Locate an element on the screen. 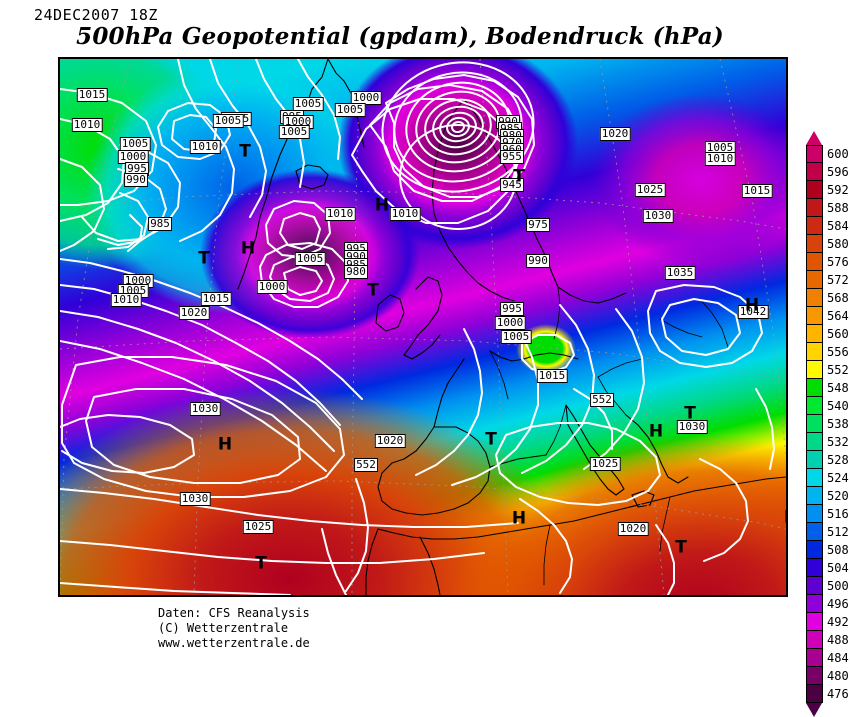 This screenshot has height=717, width=850. colorbar-tick-label: 600 is located at coordinates (838, 154).